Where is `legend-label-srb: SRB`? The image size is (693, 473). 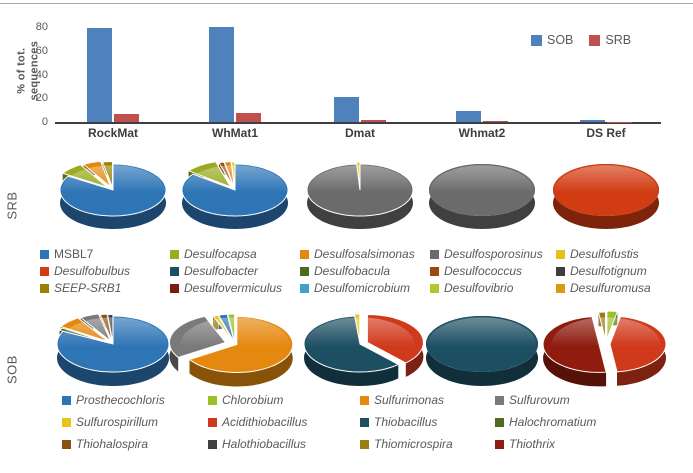
legend-label-srb: SRB is located at coordinates (618, 40).